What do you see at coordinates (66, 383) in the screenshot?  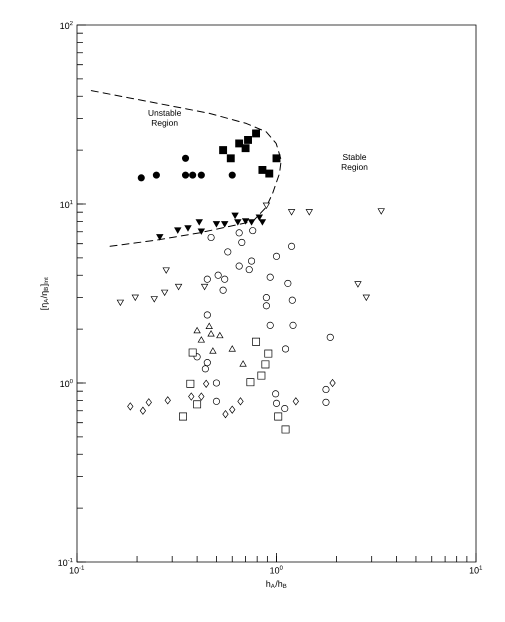 I see `y-tick-label: 10$^{0}$` at bounding box center [66, 383].